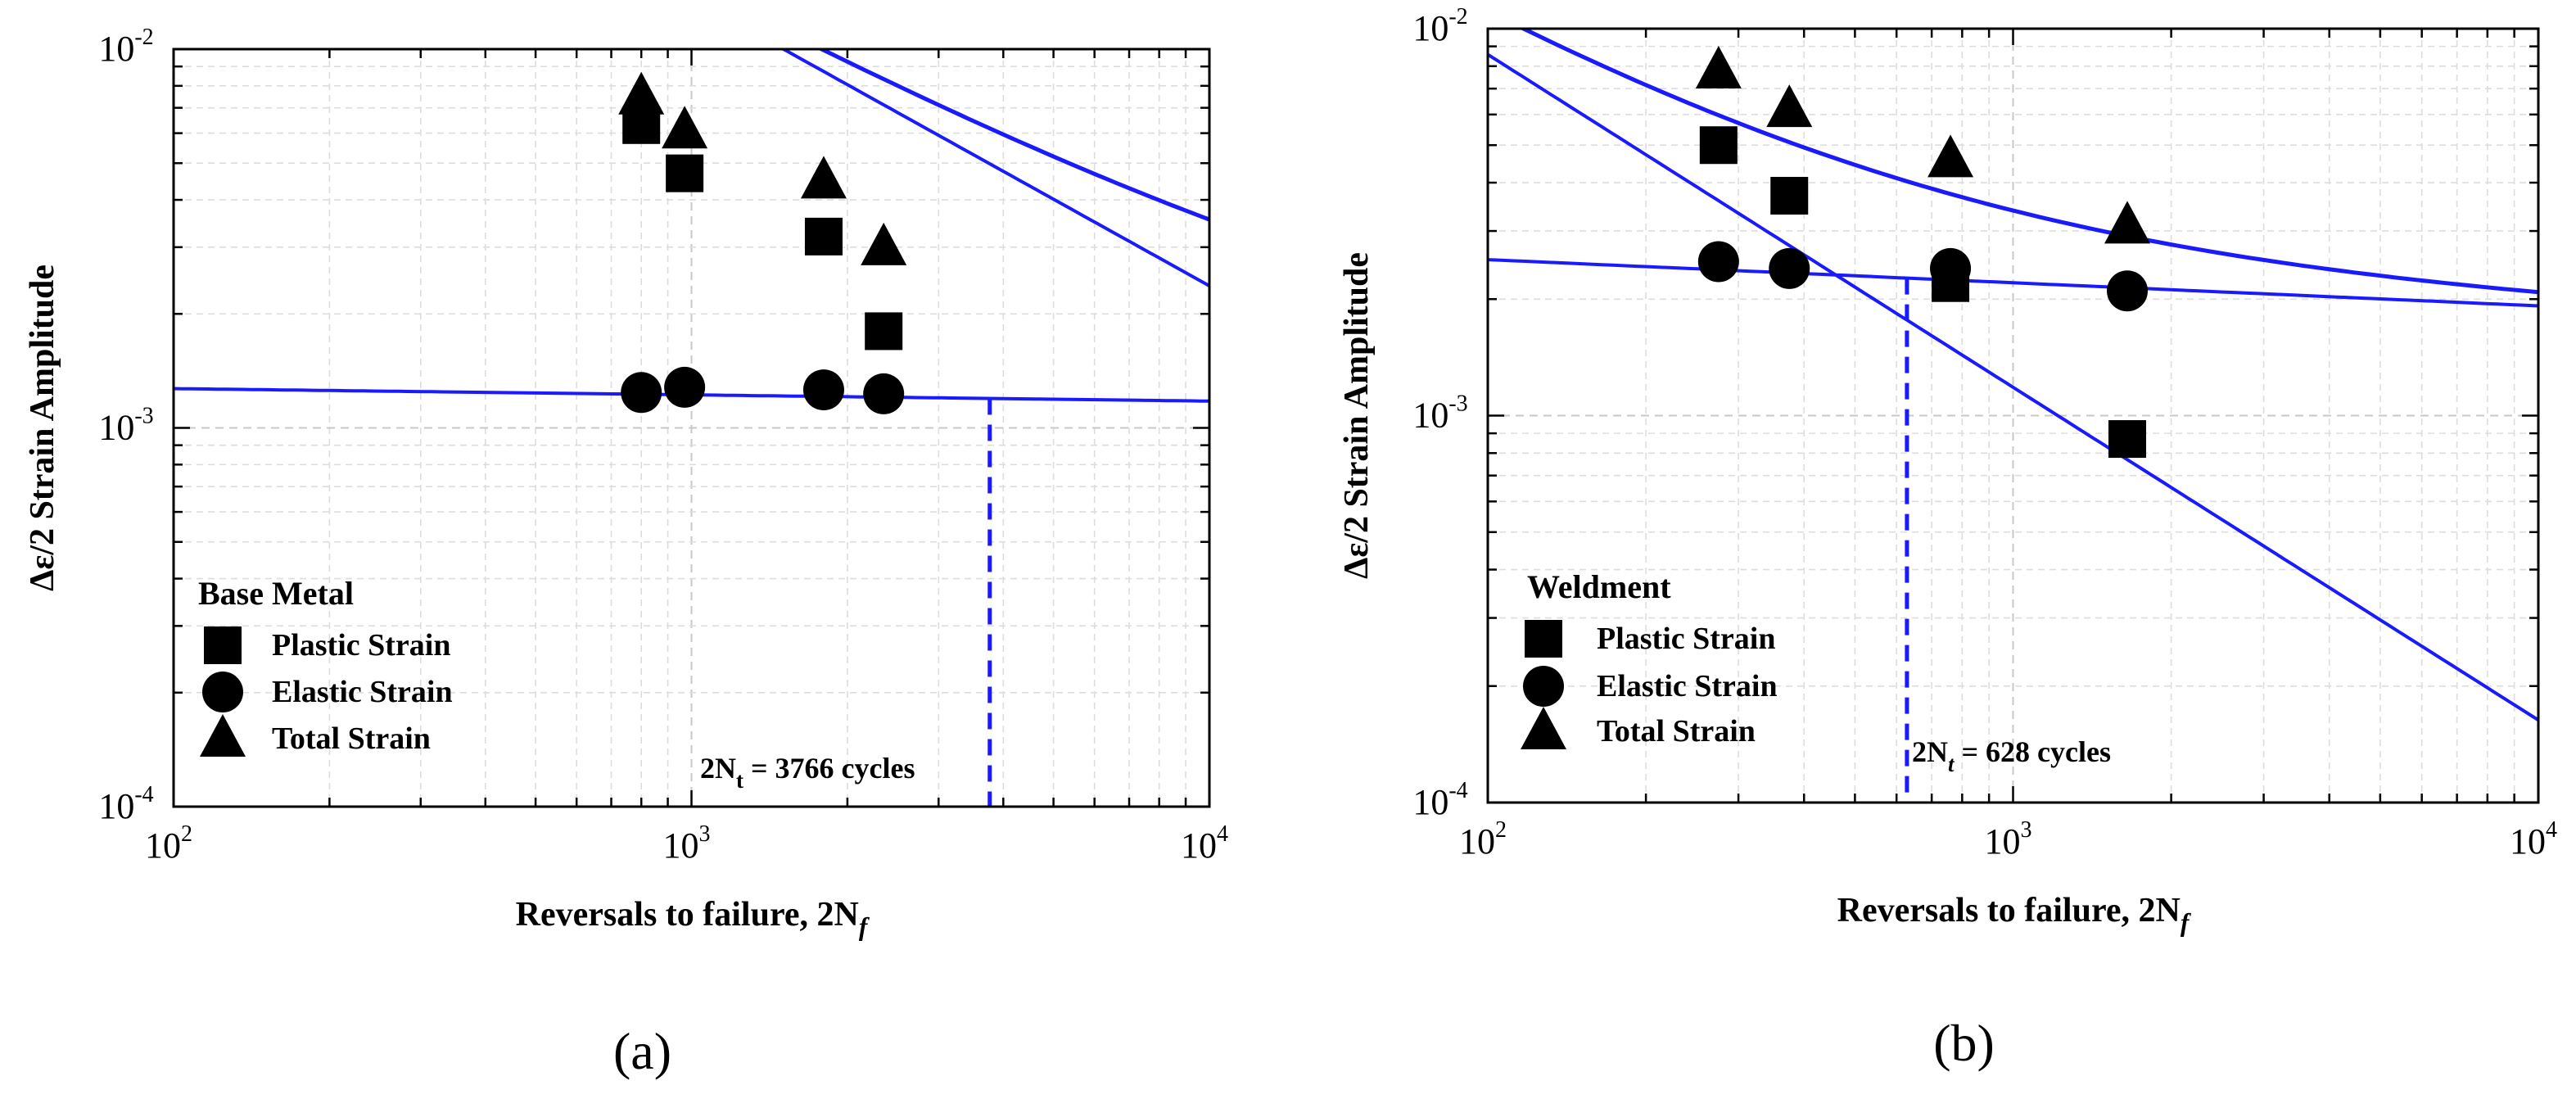 The image size is (2576, 1108). What do you see at coordinates (1964, 1043) in the screenshot?
I see `panel-label: (b)` at bounding box center [1964, 1043].